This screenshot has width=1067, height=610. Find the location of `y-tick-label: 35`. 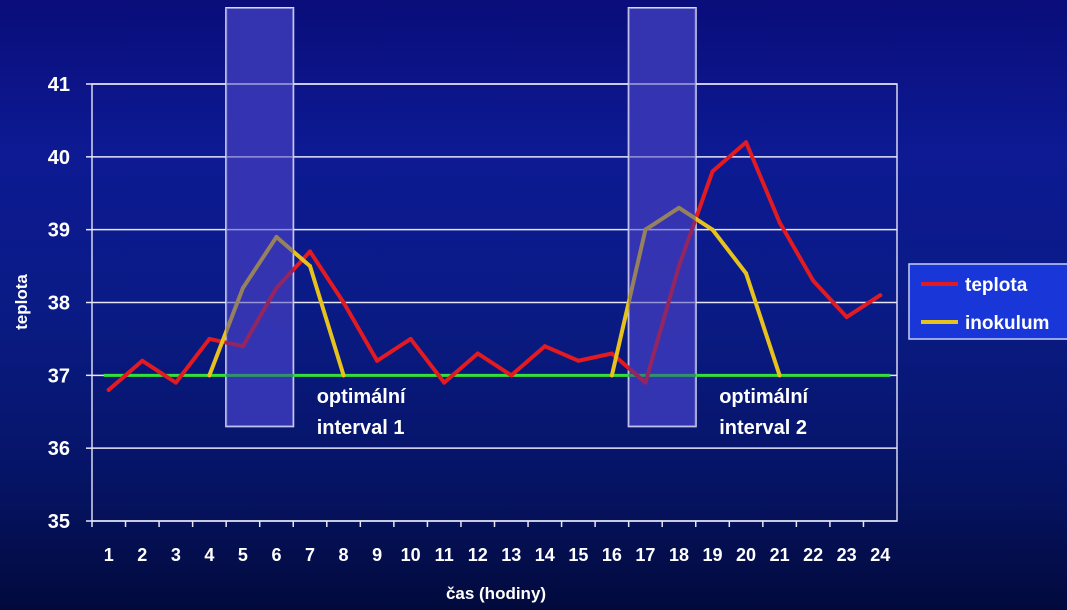

y-tick-label: 35 is located at coordinates (59, 522).